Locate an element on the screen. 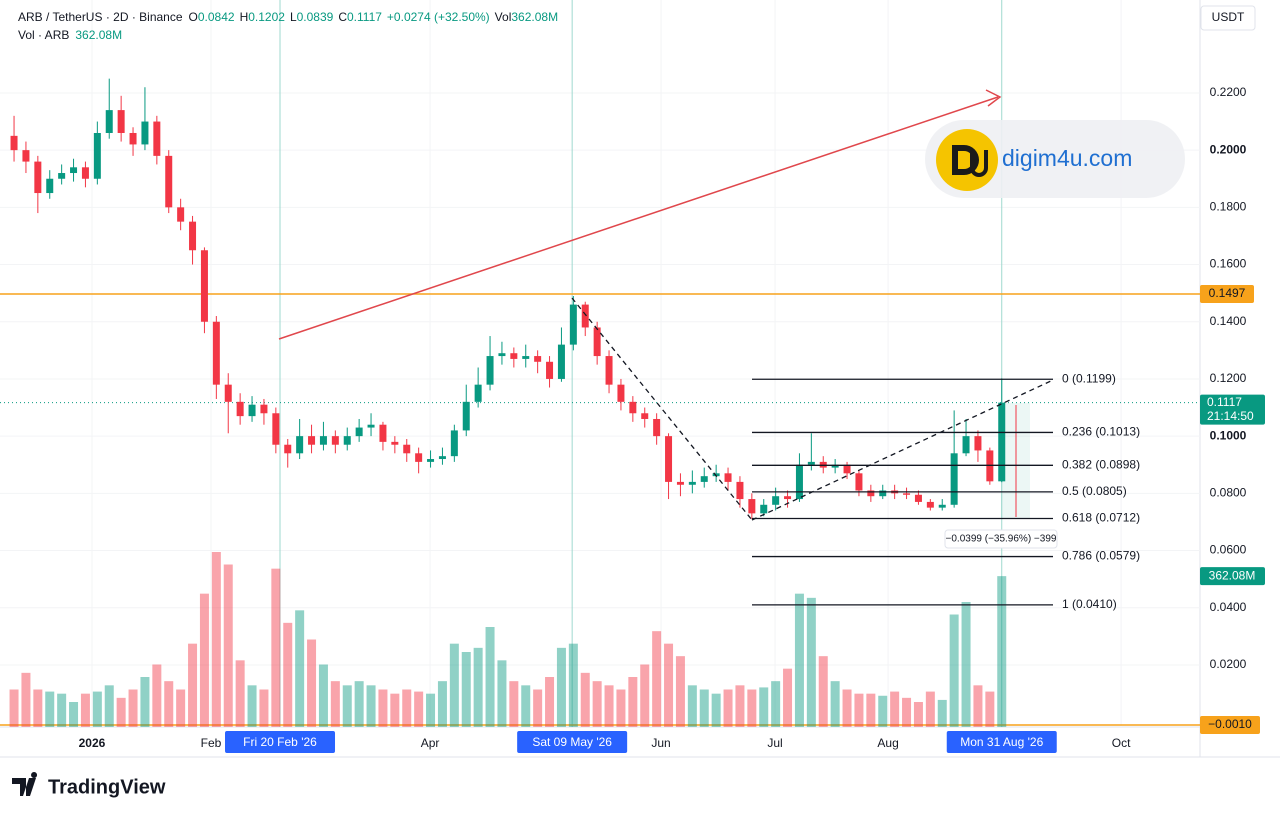 The image size is (1280, 817). date-tag-label: Fri 20 Feb '26 is located at coordinates (280, 742).